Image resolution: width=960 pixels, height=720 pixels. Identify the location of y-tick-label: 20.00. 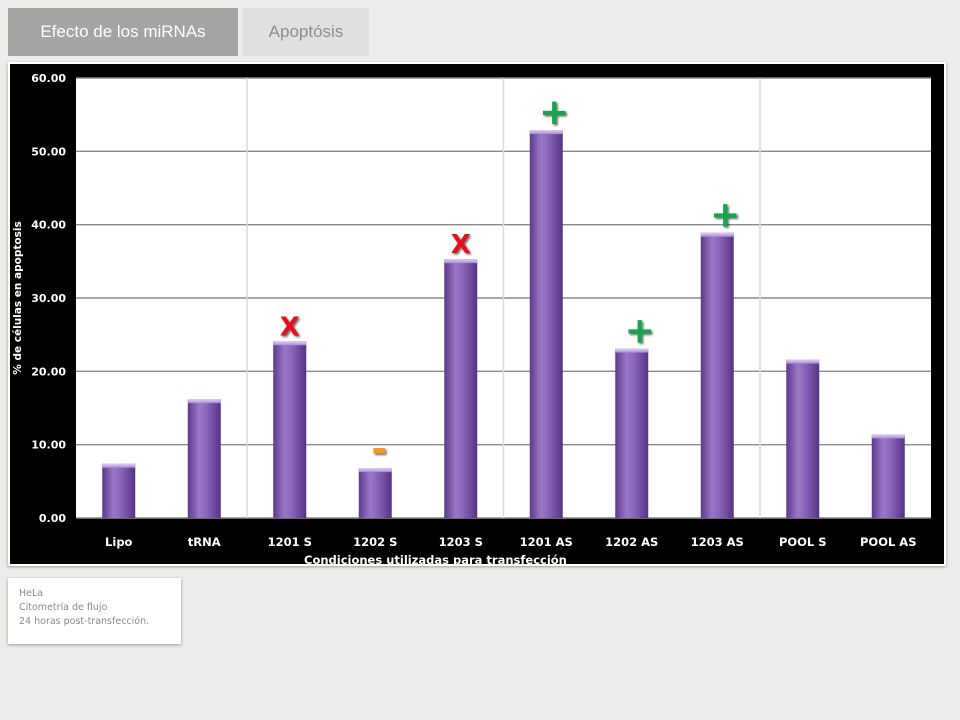
(48, 371).